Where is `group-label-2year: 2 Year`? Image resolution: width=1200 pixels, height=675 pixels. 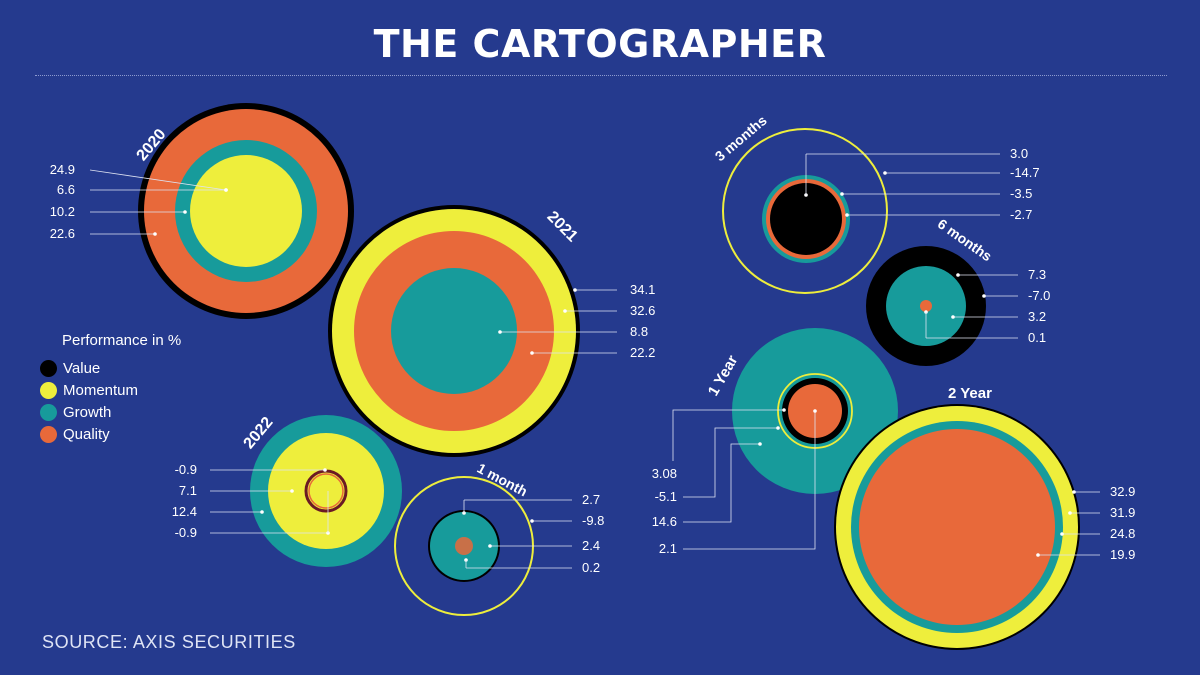 group-label-2year: 2 Year is located at coordinates (970, 393).